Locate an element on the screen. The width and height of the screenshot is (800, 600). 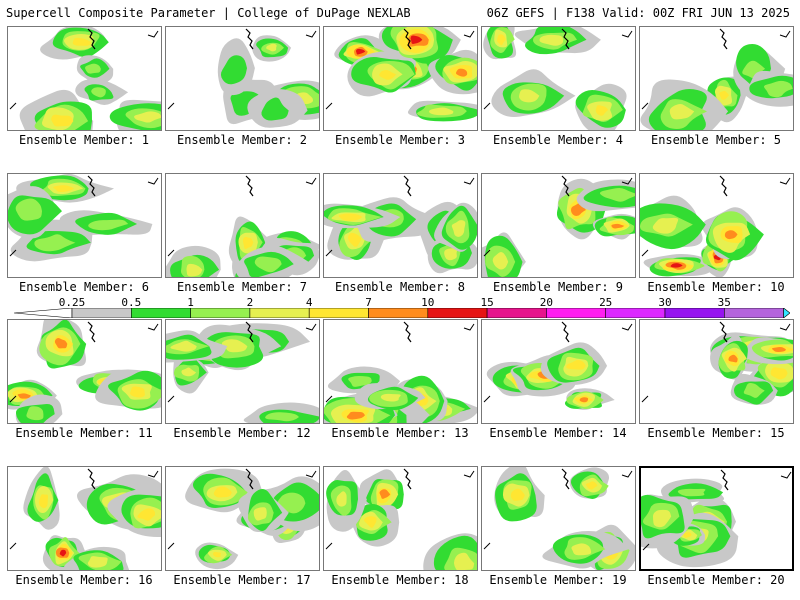
colorbar-tick-label: 15 is located at coordinates (487, 302).